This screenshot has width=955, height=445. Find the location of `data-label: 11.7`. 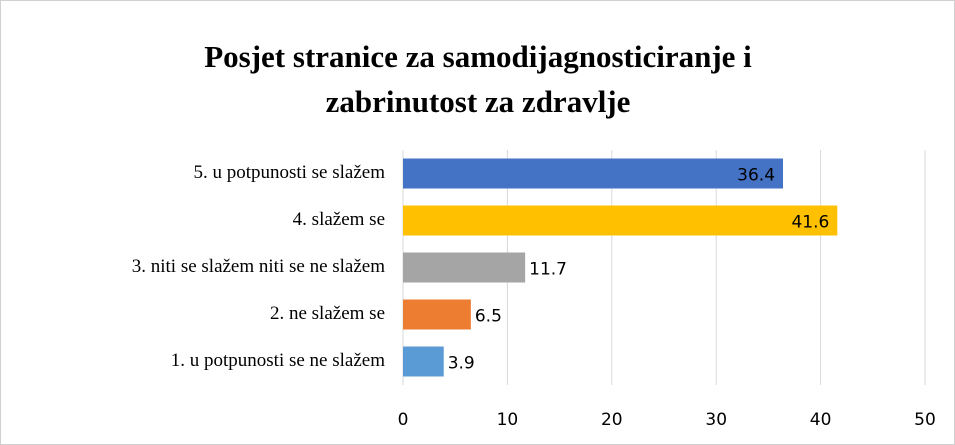

data-label: 11.7 is located at coordinates (548, 270).